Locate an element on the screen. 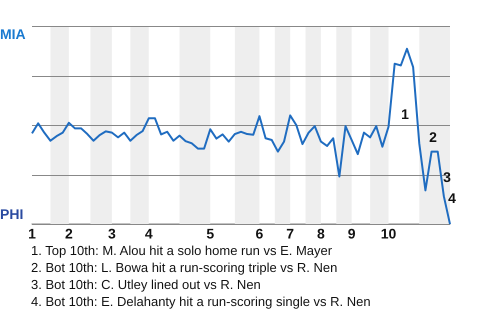  annotation: 3 is located at coordinates (447, 176).